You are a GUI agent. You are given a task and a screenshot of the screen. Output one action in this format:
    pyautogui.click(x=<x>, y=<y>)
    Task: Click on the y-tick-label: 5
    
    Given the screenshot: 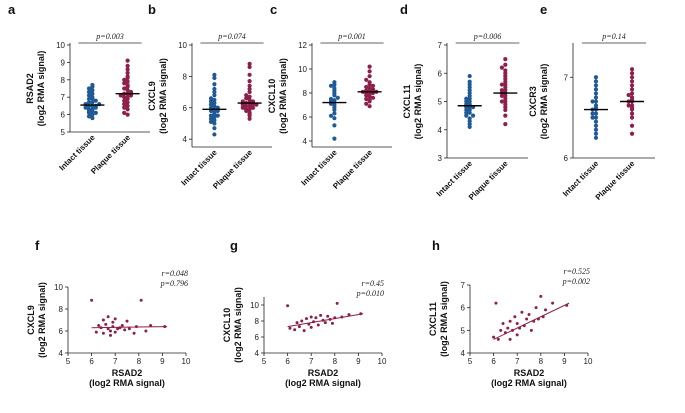 What is the action you would take?
    pyautogui.click(x=463, y=330)
    